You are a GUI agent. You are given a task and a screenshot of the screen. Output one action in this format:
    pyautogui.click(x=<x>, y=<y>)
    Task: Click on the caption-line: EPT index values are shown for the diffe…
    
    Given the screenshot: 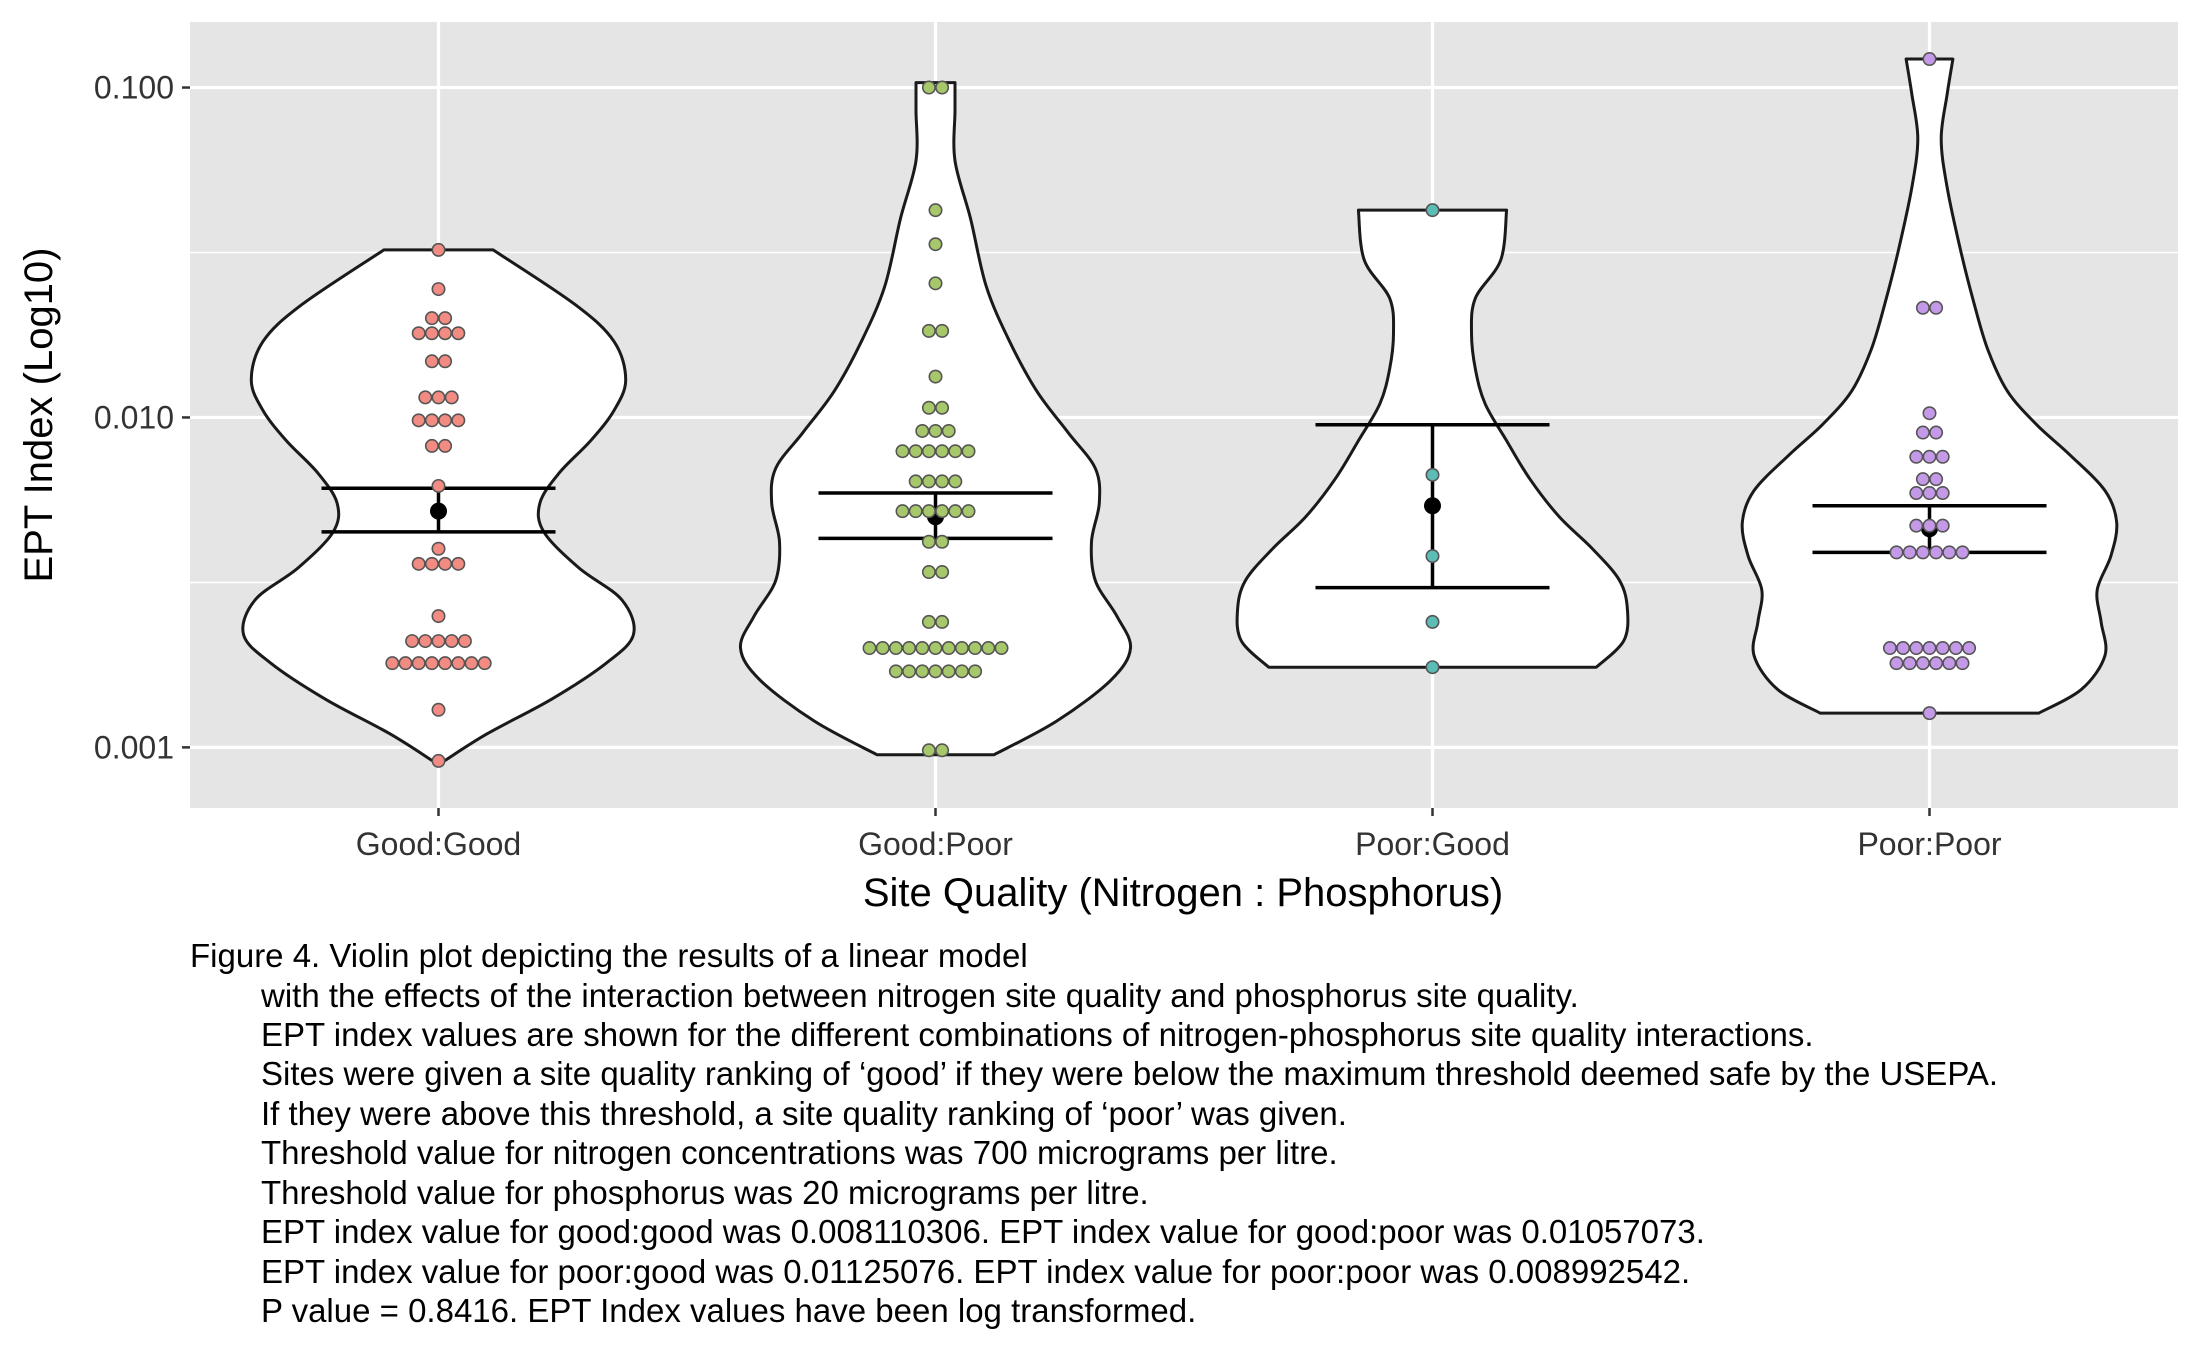 What is the action you would take?
    pyautogui.click(x=1037, y=1034)
    